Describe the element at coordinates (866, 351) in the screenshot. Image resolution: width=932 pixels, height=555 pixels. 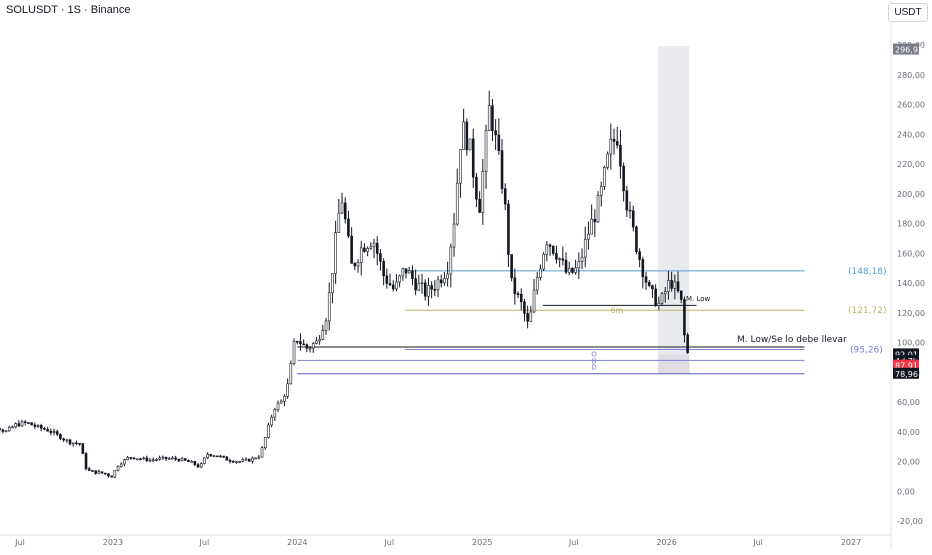
I see `level-label: (95,26)` at that location.